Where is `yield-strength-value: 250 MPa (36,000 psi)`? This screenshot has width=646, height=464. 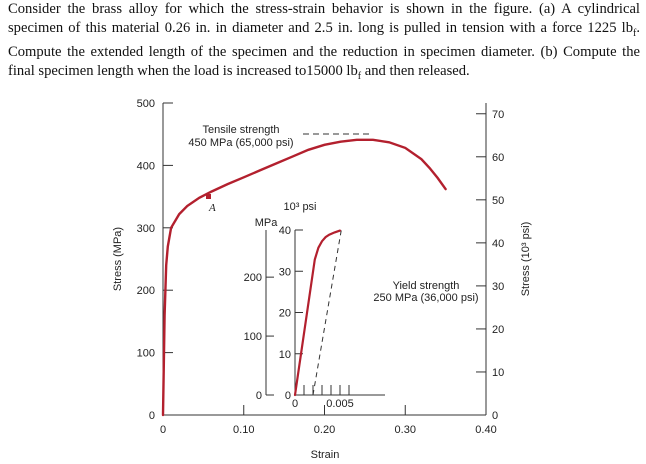 yield-strength-value: 250 MPa (36,000 psi) is located at coordinates (425, 298).